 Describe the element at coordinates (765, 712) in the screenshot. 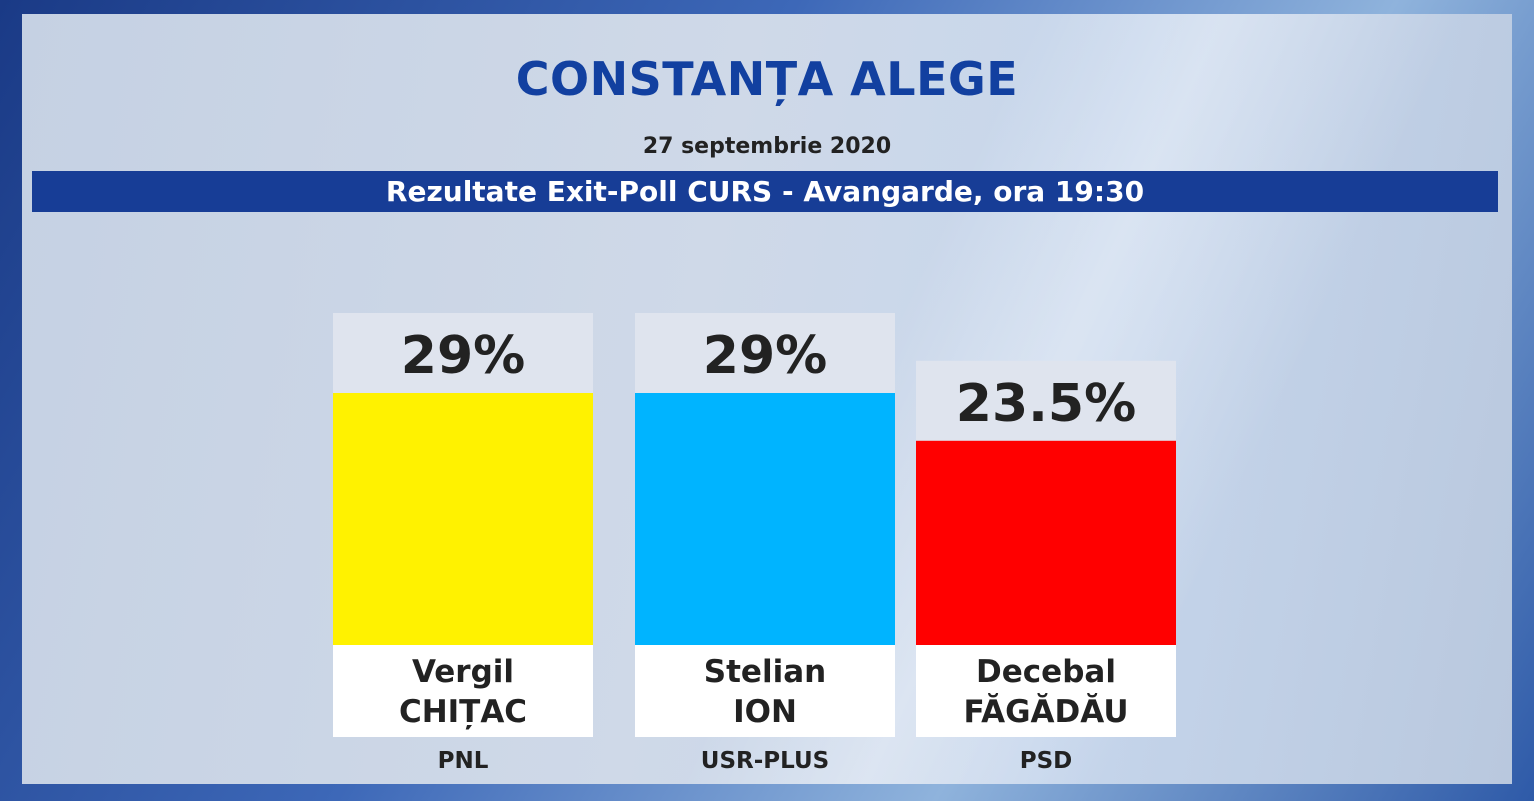

I see `candidate-last-name: ION` at that location.